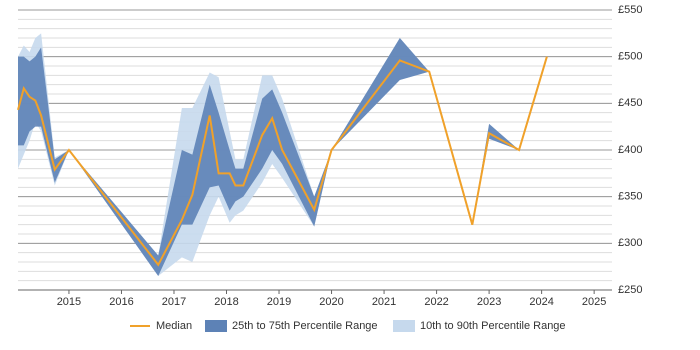 The height and width of the screenshot is (350, 700). What do you see at coordinates (174, 302) in the screenshot?
I see `x-tick-label: 2017` at bounding box center [174, 302].